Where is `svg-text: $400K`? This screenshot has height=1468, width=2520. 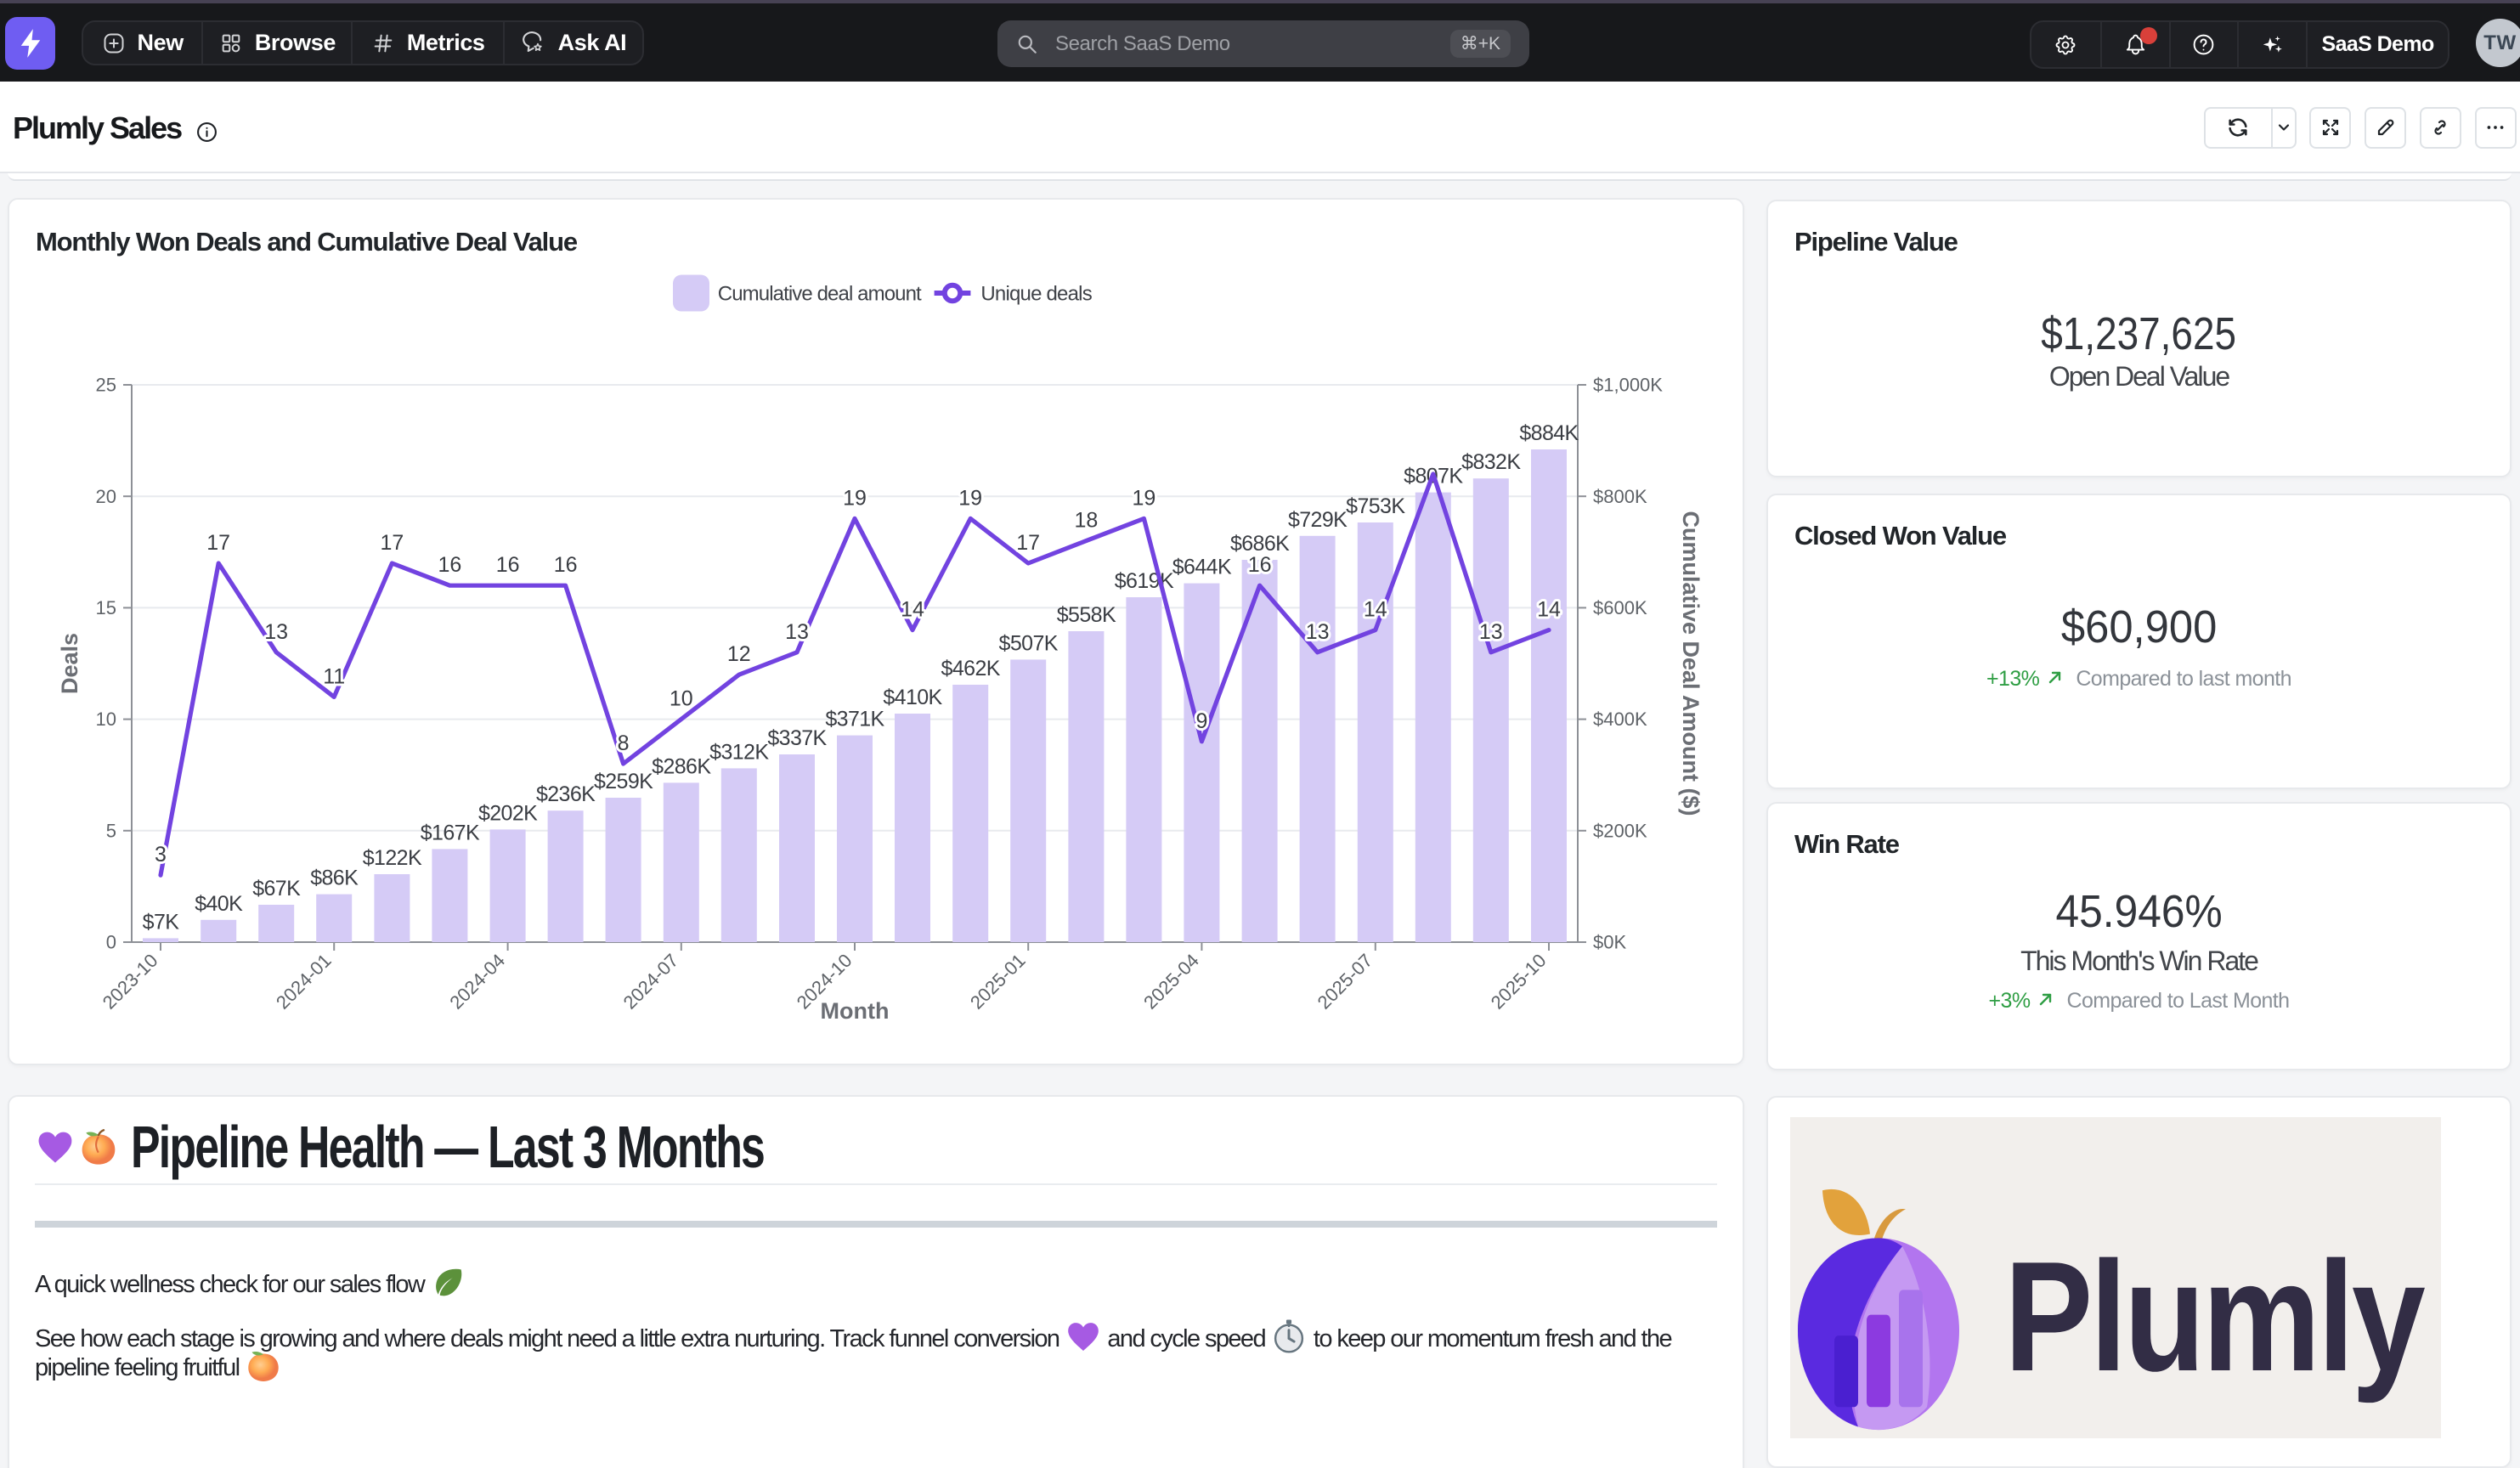 svg-text: $400K is located at coordinates (1620, 720).